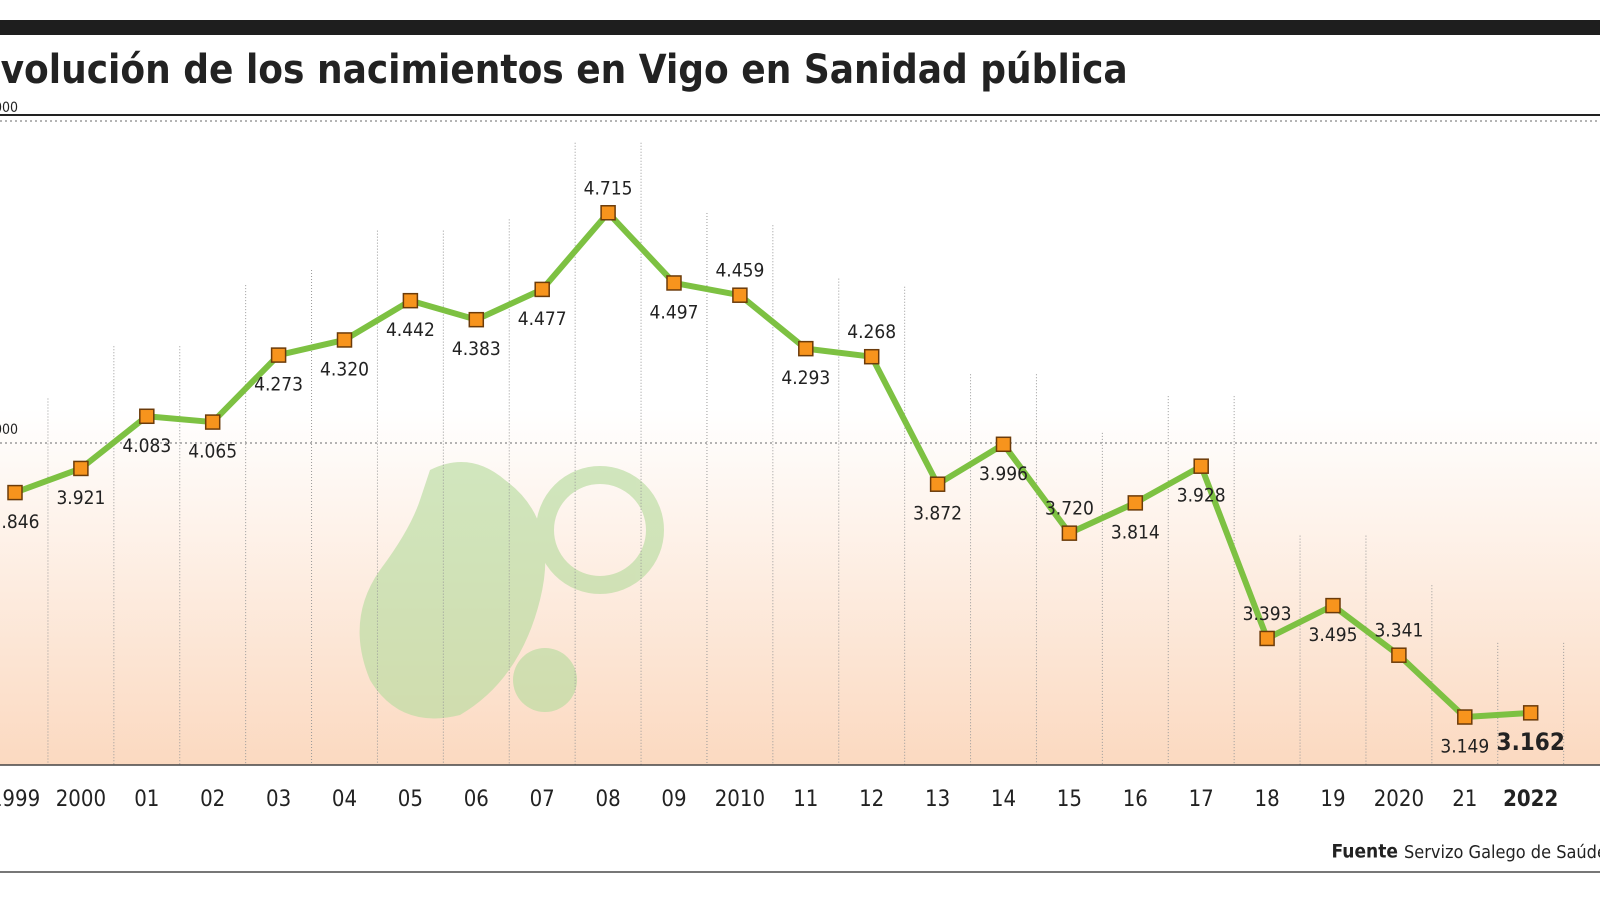  I want to click on value-label: 4.477, so click(542, 319).